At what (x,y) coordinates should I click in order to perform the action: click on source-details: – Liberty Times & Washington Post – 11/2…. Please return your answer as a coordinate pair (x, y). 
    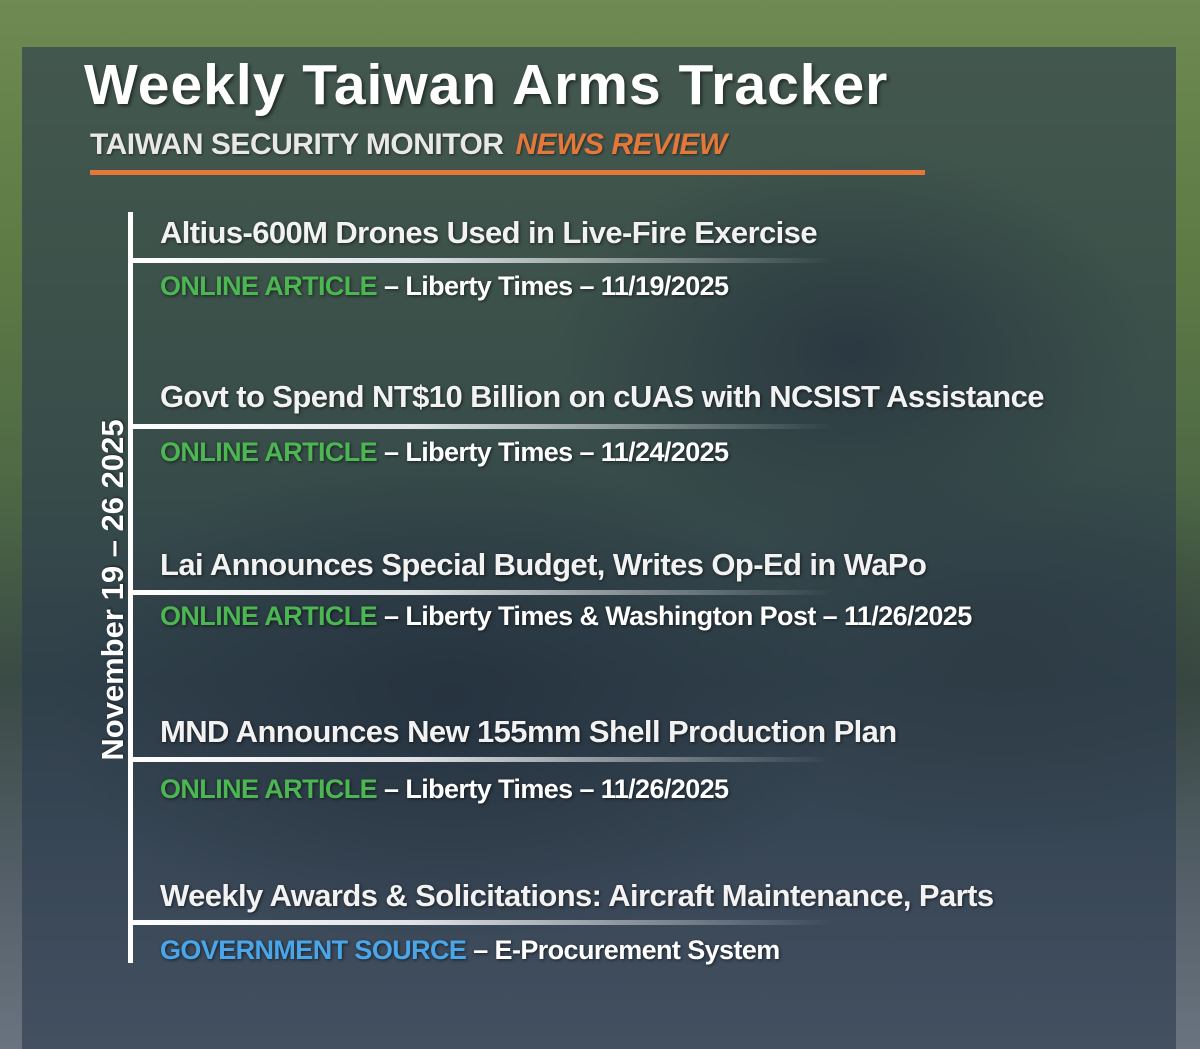
    Looking at the image, I should click on (674, 616).